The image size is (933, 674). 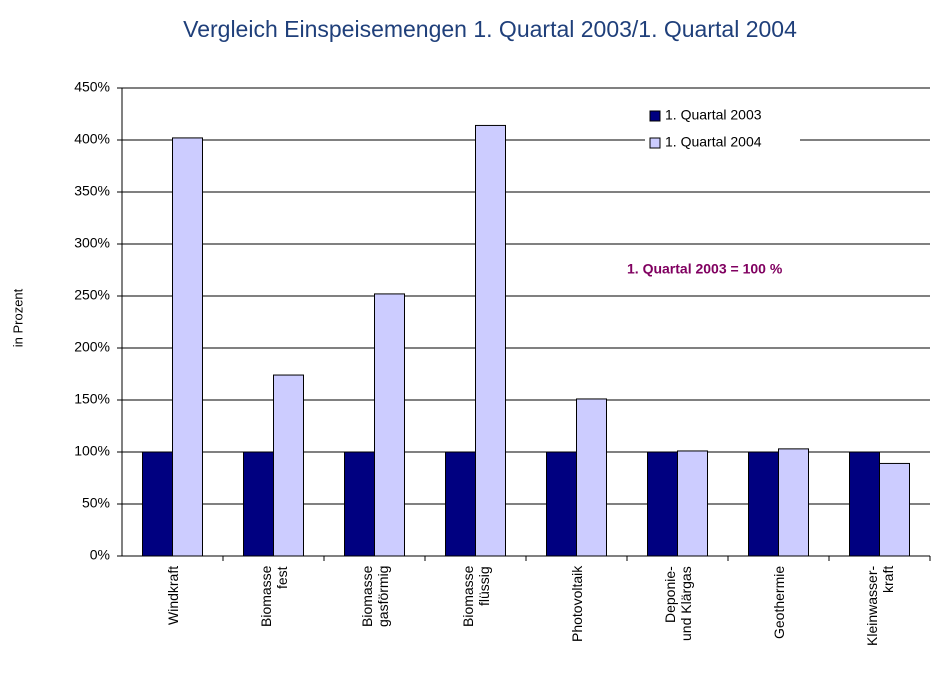 I want to click on y-tick-label: 400%, so click(x=92, y=139).